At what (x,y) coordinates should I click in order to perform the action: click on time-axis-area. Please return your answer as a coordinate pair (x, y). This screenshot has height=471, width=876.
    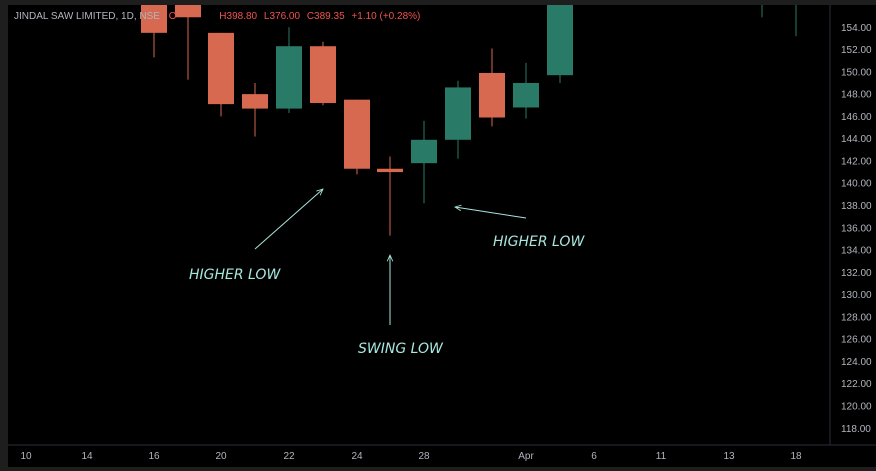
    Looking at the image, I should click on (442, 456).